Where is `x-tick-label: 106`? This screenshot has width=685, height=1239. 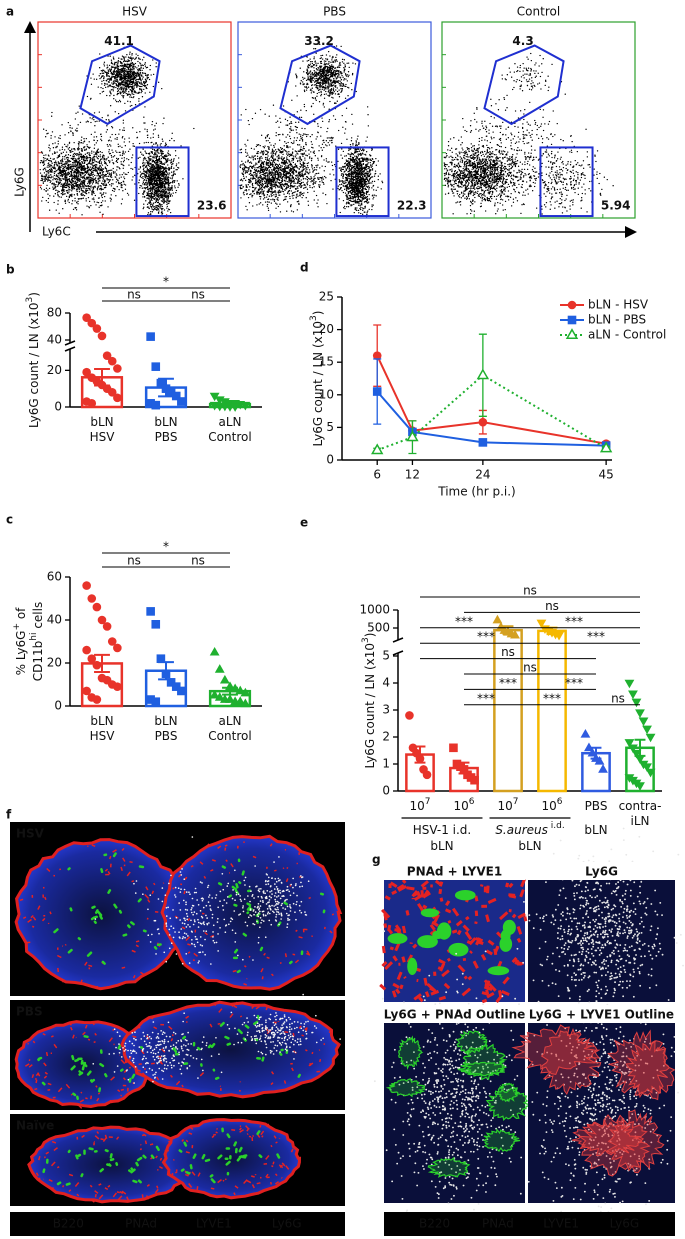 x-tick-label: 106 is located at coordinates (463, 805).